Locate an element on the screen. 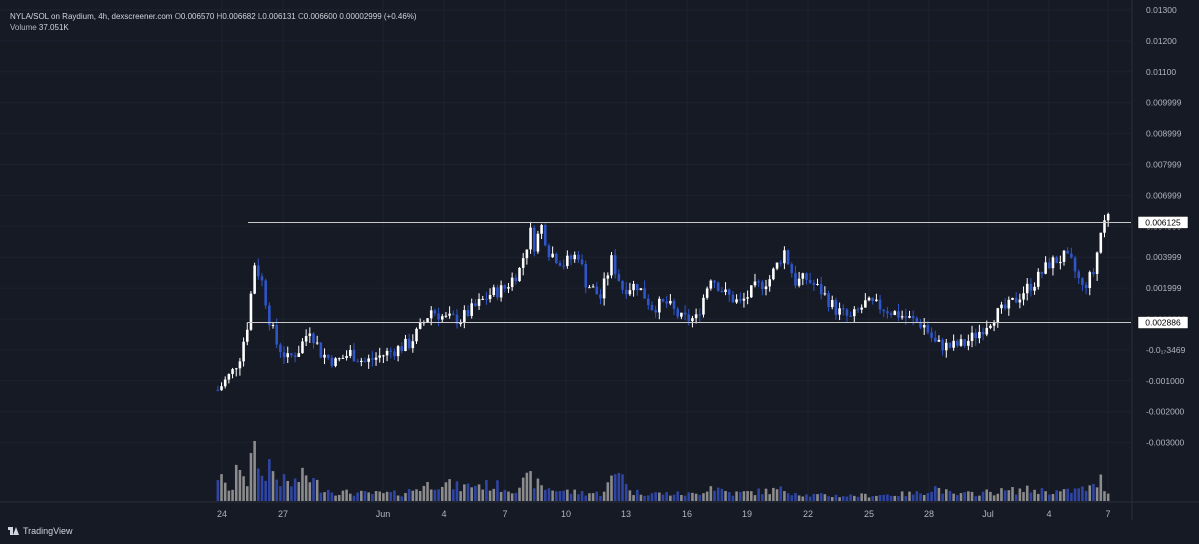 This screenshot has height=544, width=1199. tradingview-branding: TradingView is located at coordinates (40, 531).